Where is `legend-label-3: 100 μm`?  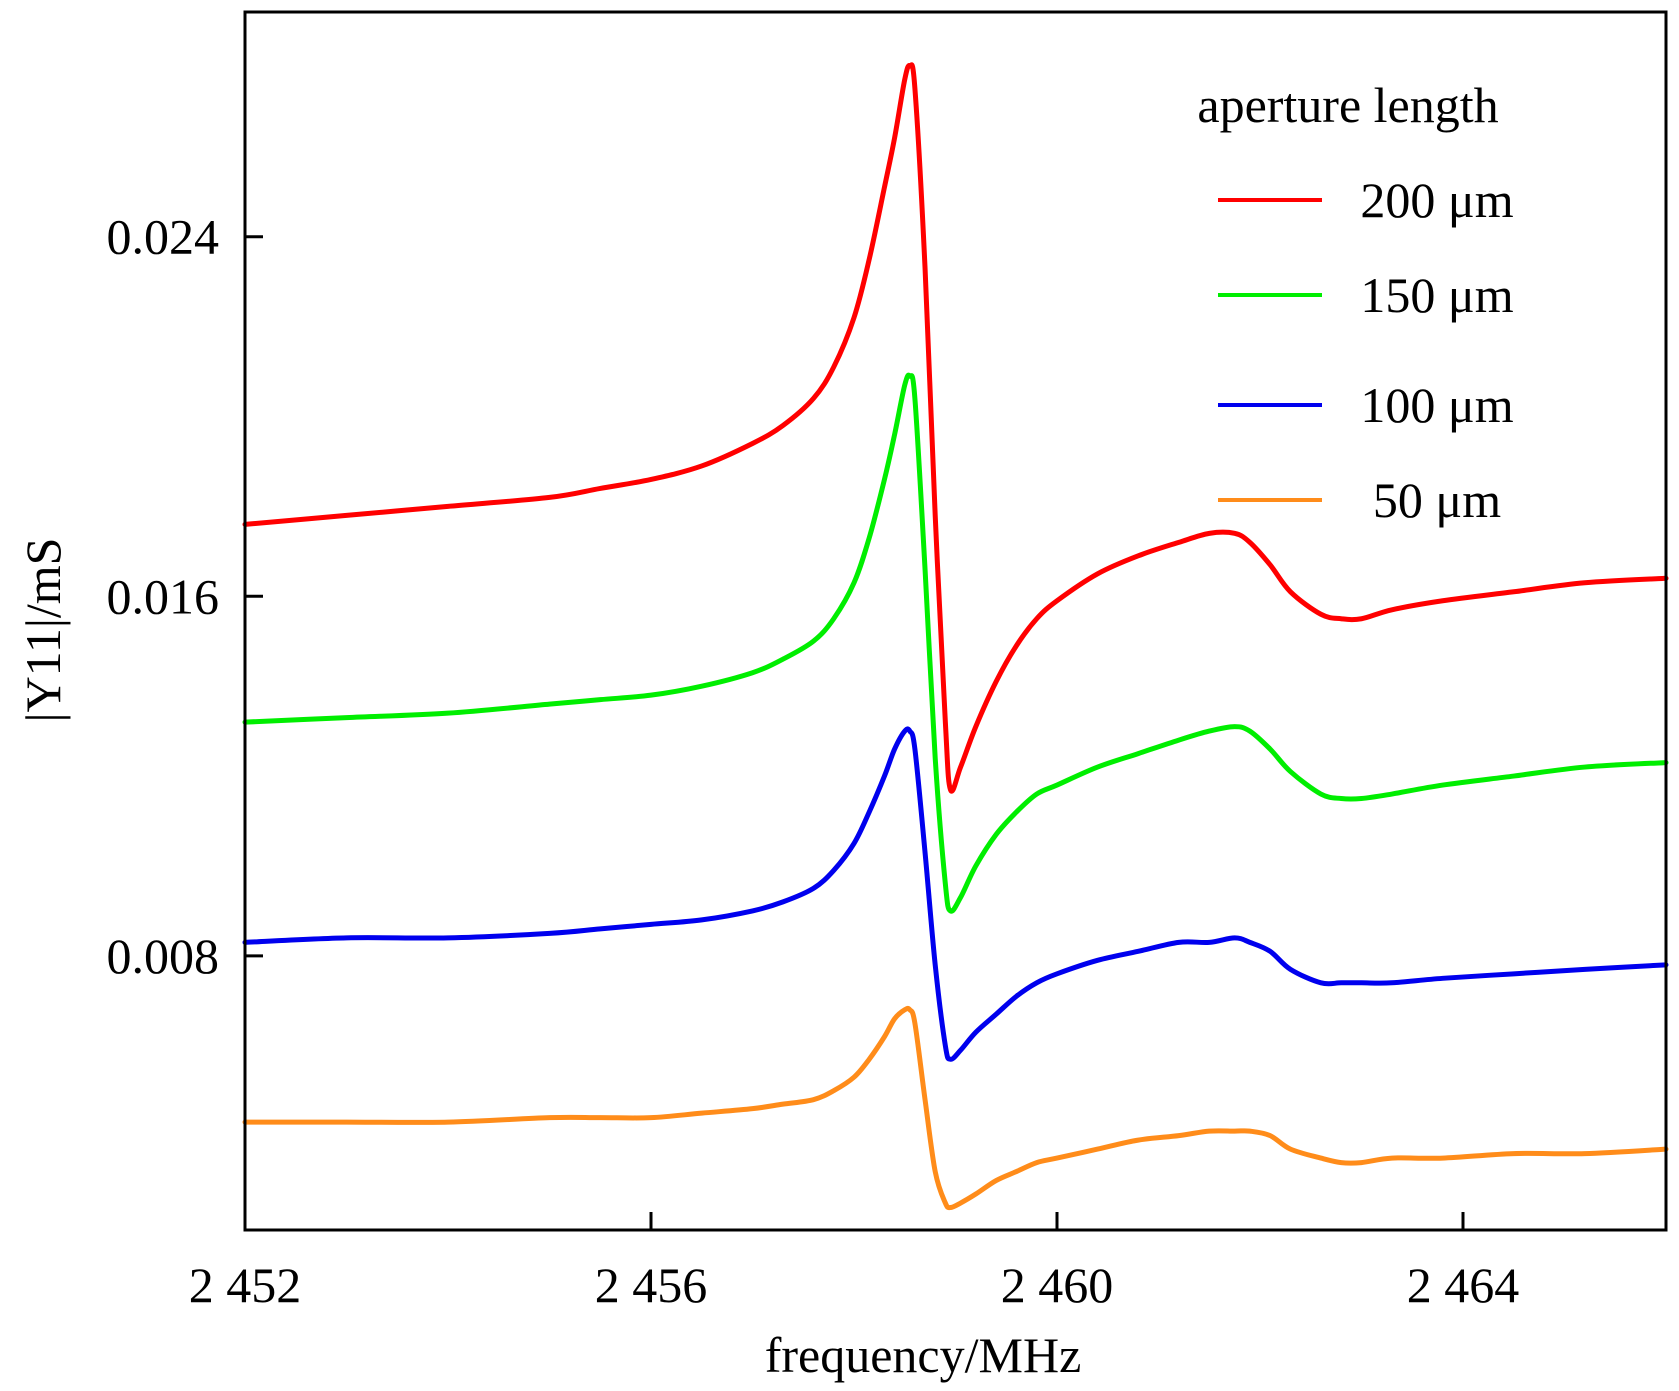
legend-label-3: 100 μm is located at coordinates (1436, 405).